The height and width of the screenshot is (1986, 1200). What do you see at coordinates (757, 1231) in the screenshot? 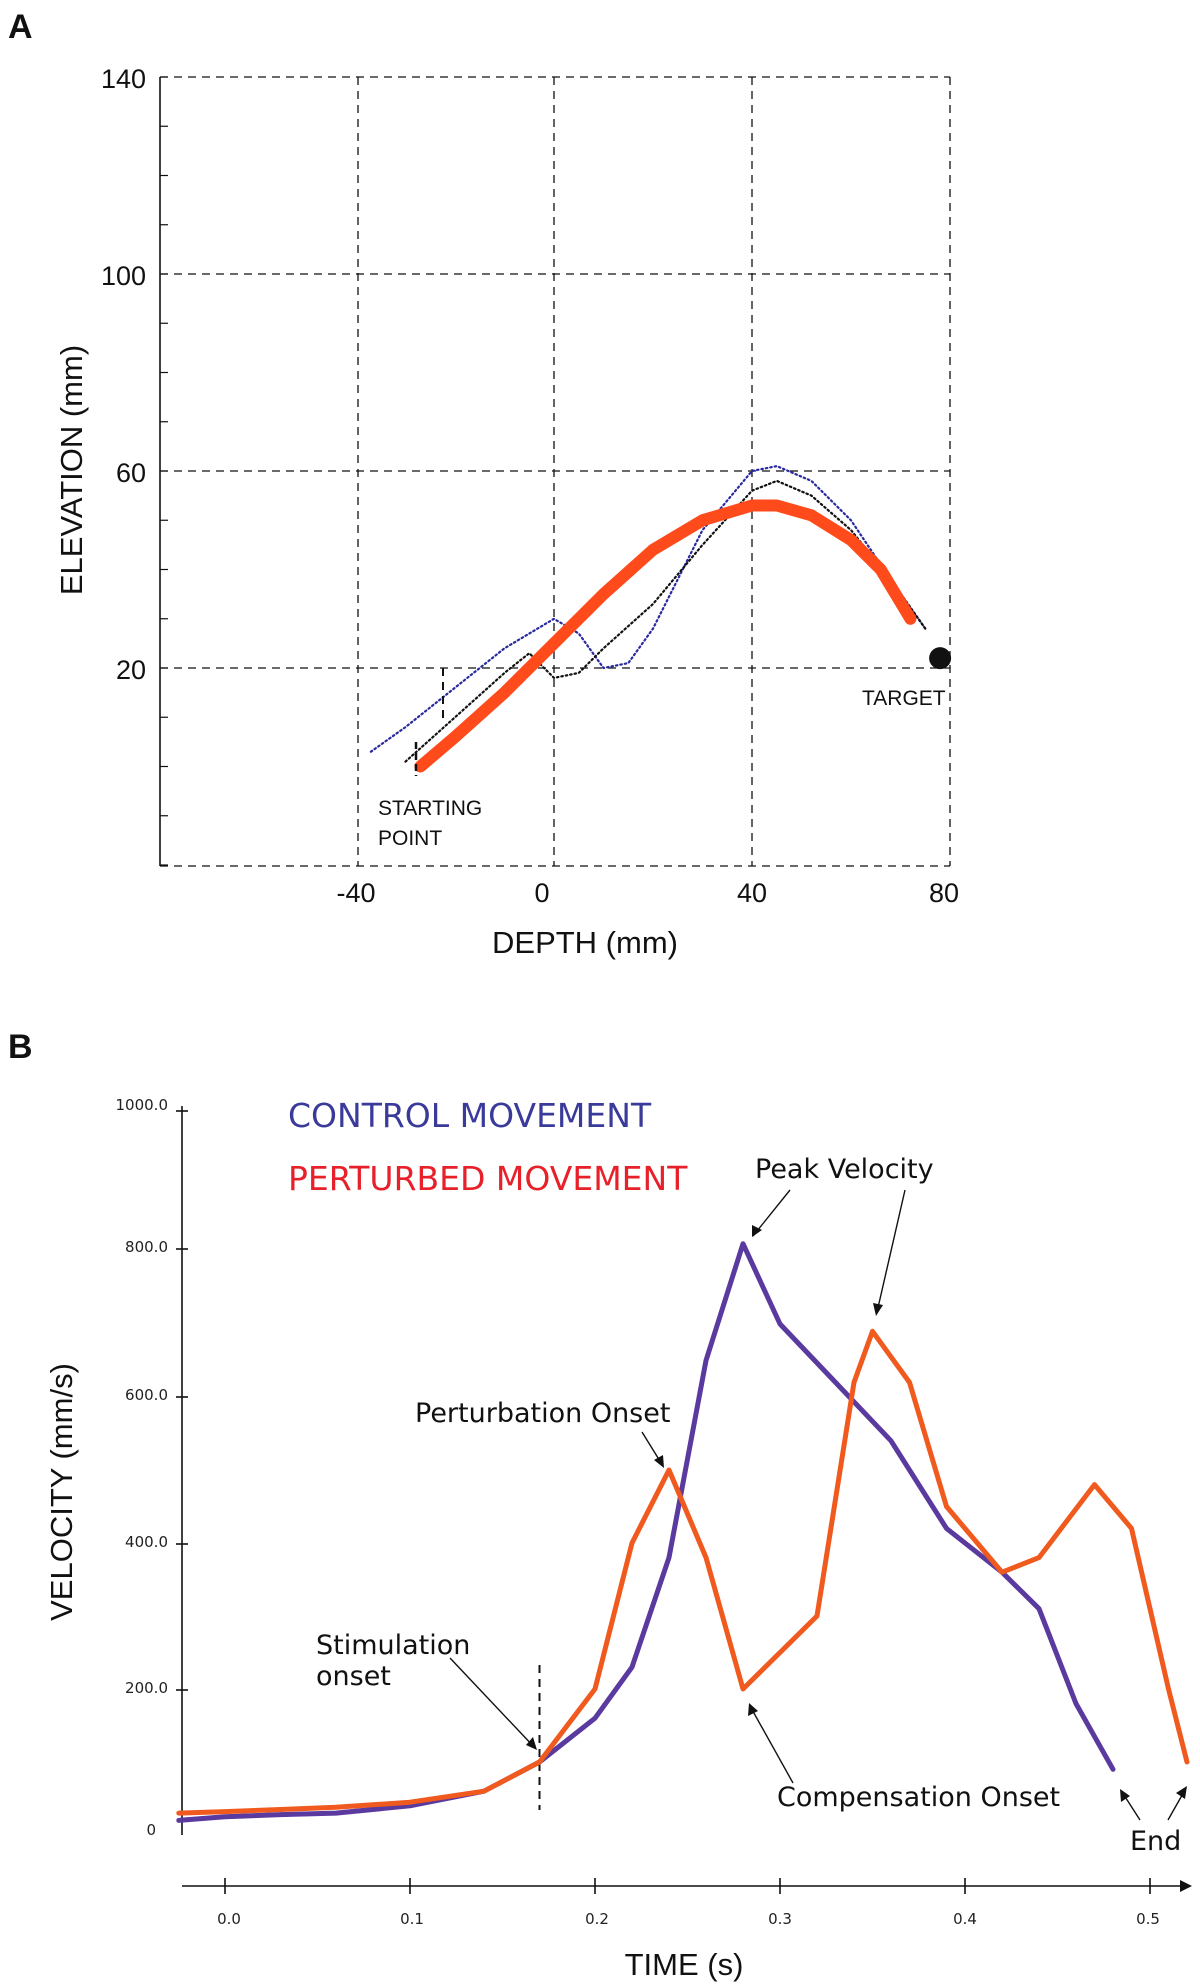
I see `peak-velocity-arrowhead-control` at bounding box center [757, 1231].